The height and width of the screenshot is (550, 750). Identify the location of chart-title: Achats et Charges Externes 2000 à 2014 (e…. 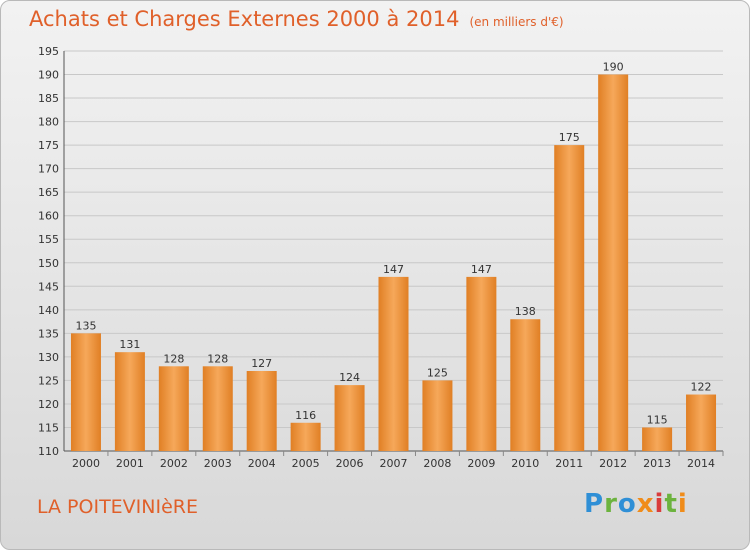
(296, 19).